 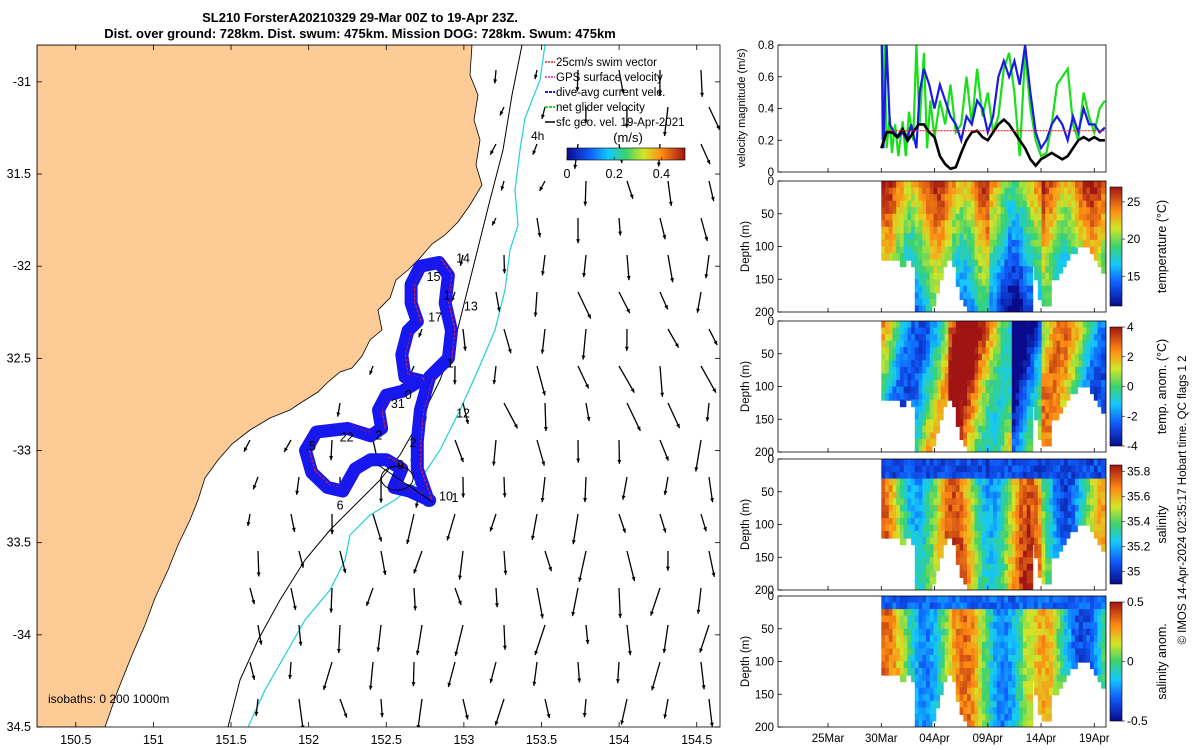 What do you see at coordinates (583, 377) in the screenshot?
I see `velocity-arrow` at bounding box center [583, 377].